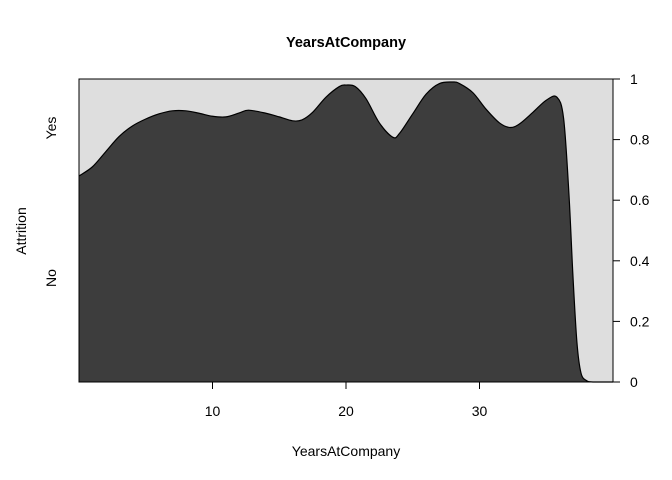 Image resolution: width=672 pixels, height=480 pixels. What do you see at coordinates (640, 261) in the screenshot?
I see `y-tick-label: 0.4` at bounding box center [640, 261].